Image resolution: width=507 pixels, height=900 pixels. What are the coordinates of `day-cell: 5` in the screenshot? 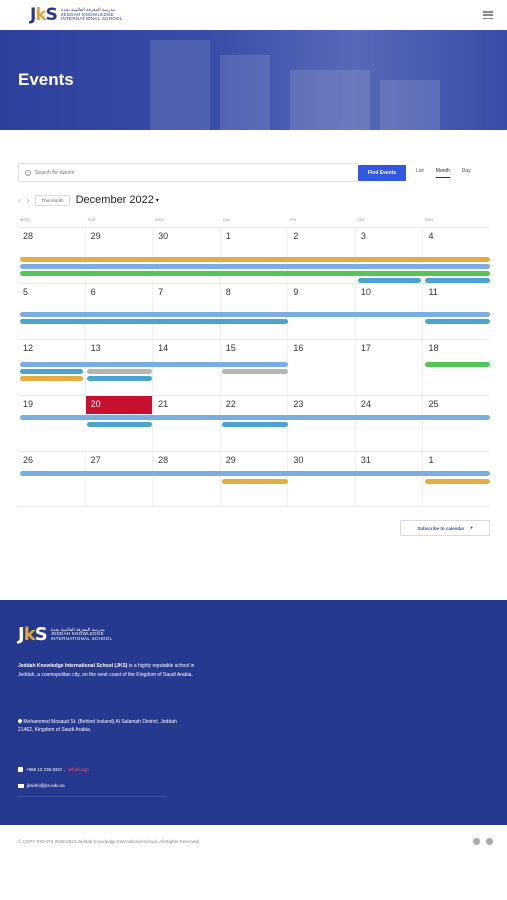 It's located at (51, 311).